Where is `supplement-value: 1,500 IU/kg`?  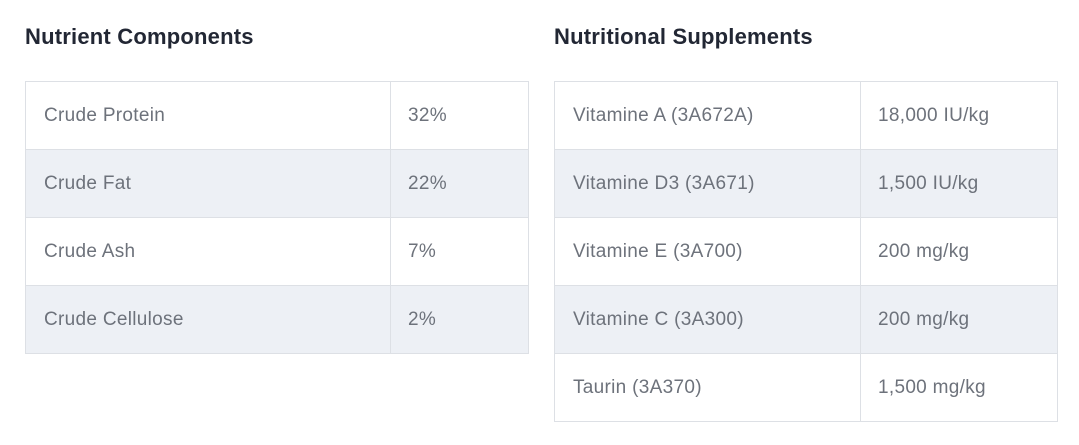 supplement-value: 1,500 IU/kg is located at coordinates (928, 183).